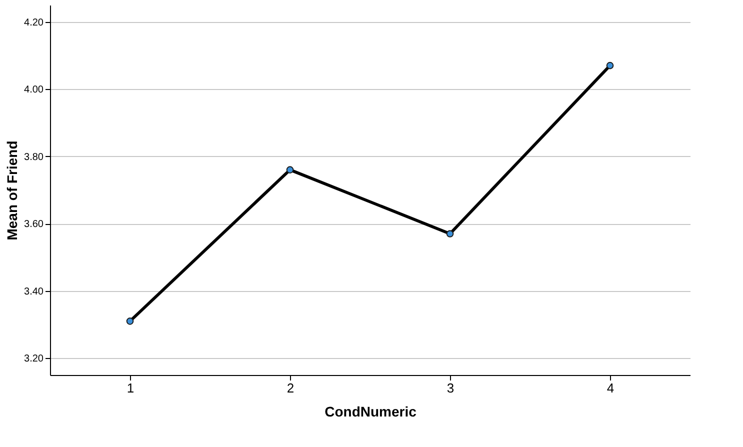 The width and height of the screenshot is (743, 447). I want to click on x-tick-label: 4, so click(610, 388).